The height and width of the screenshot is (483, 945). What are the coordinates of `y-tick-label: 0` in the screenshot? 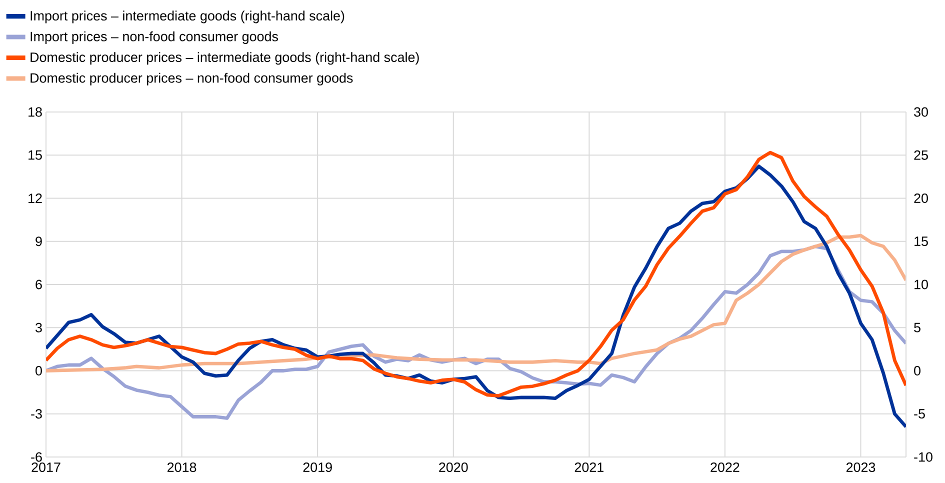 It's located at (39, 371).